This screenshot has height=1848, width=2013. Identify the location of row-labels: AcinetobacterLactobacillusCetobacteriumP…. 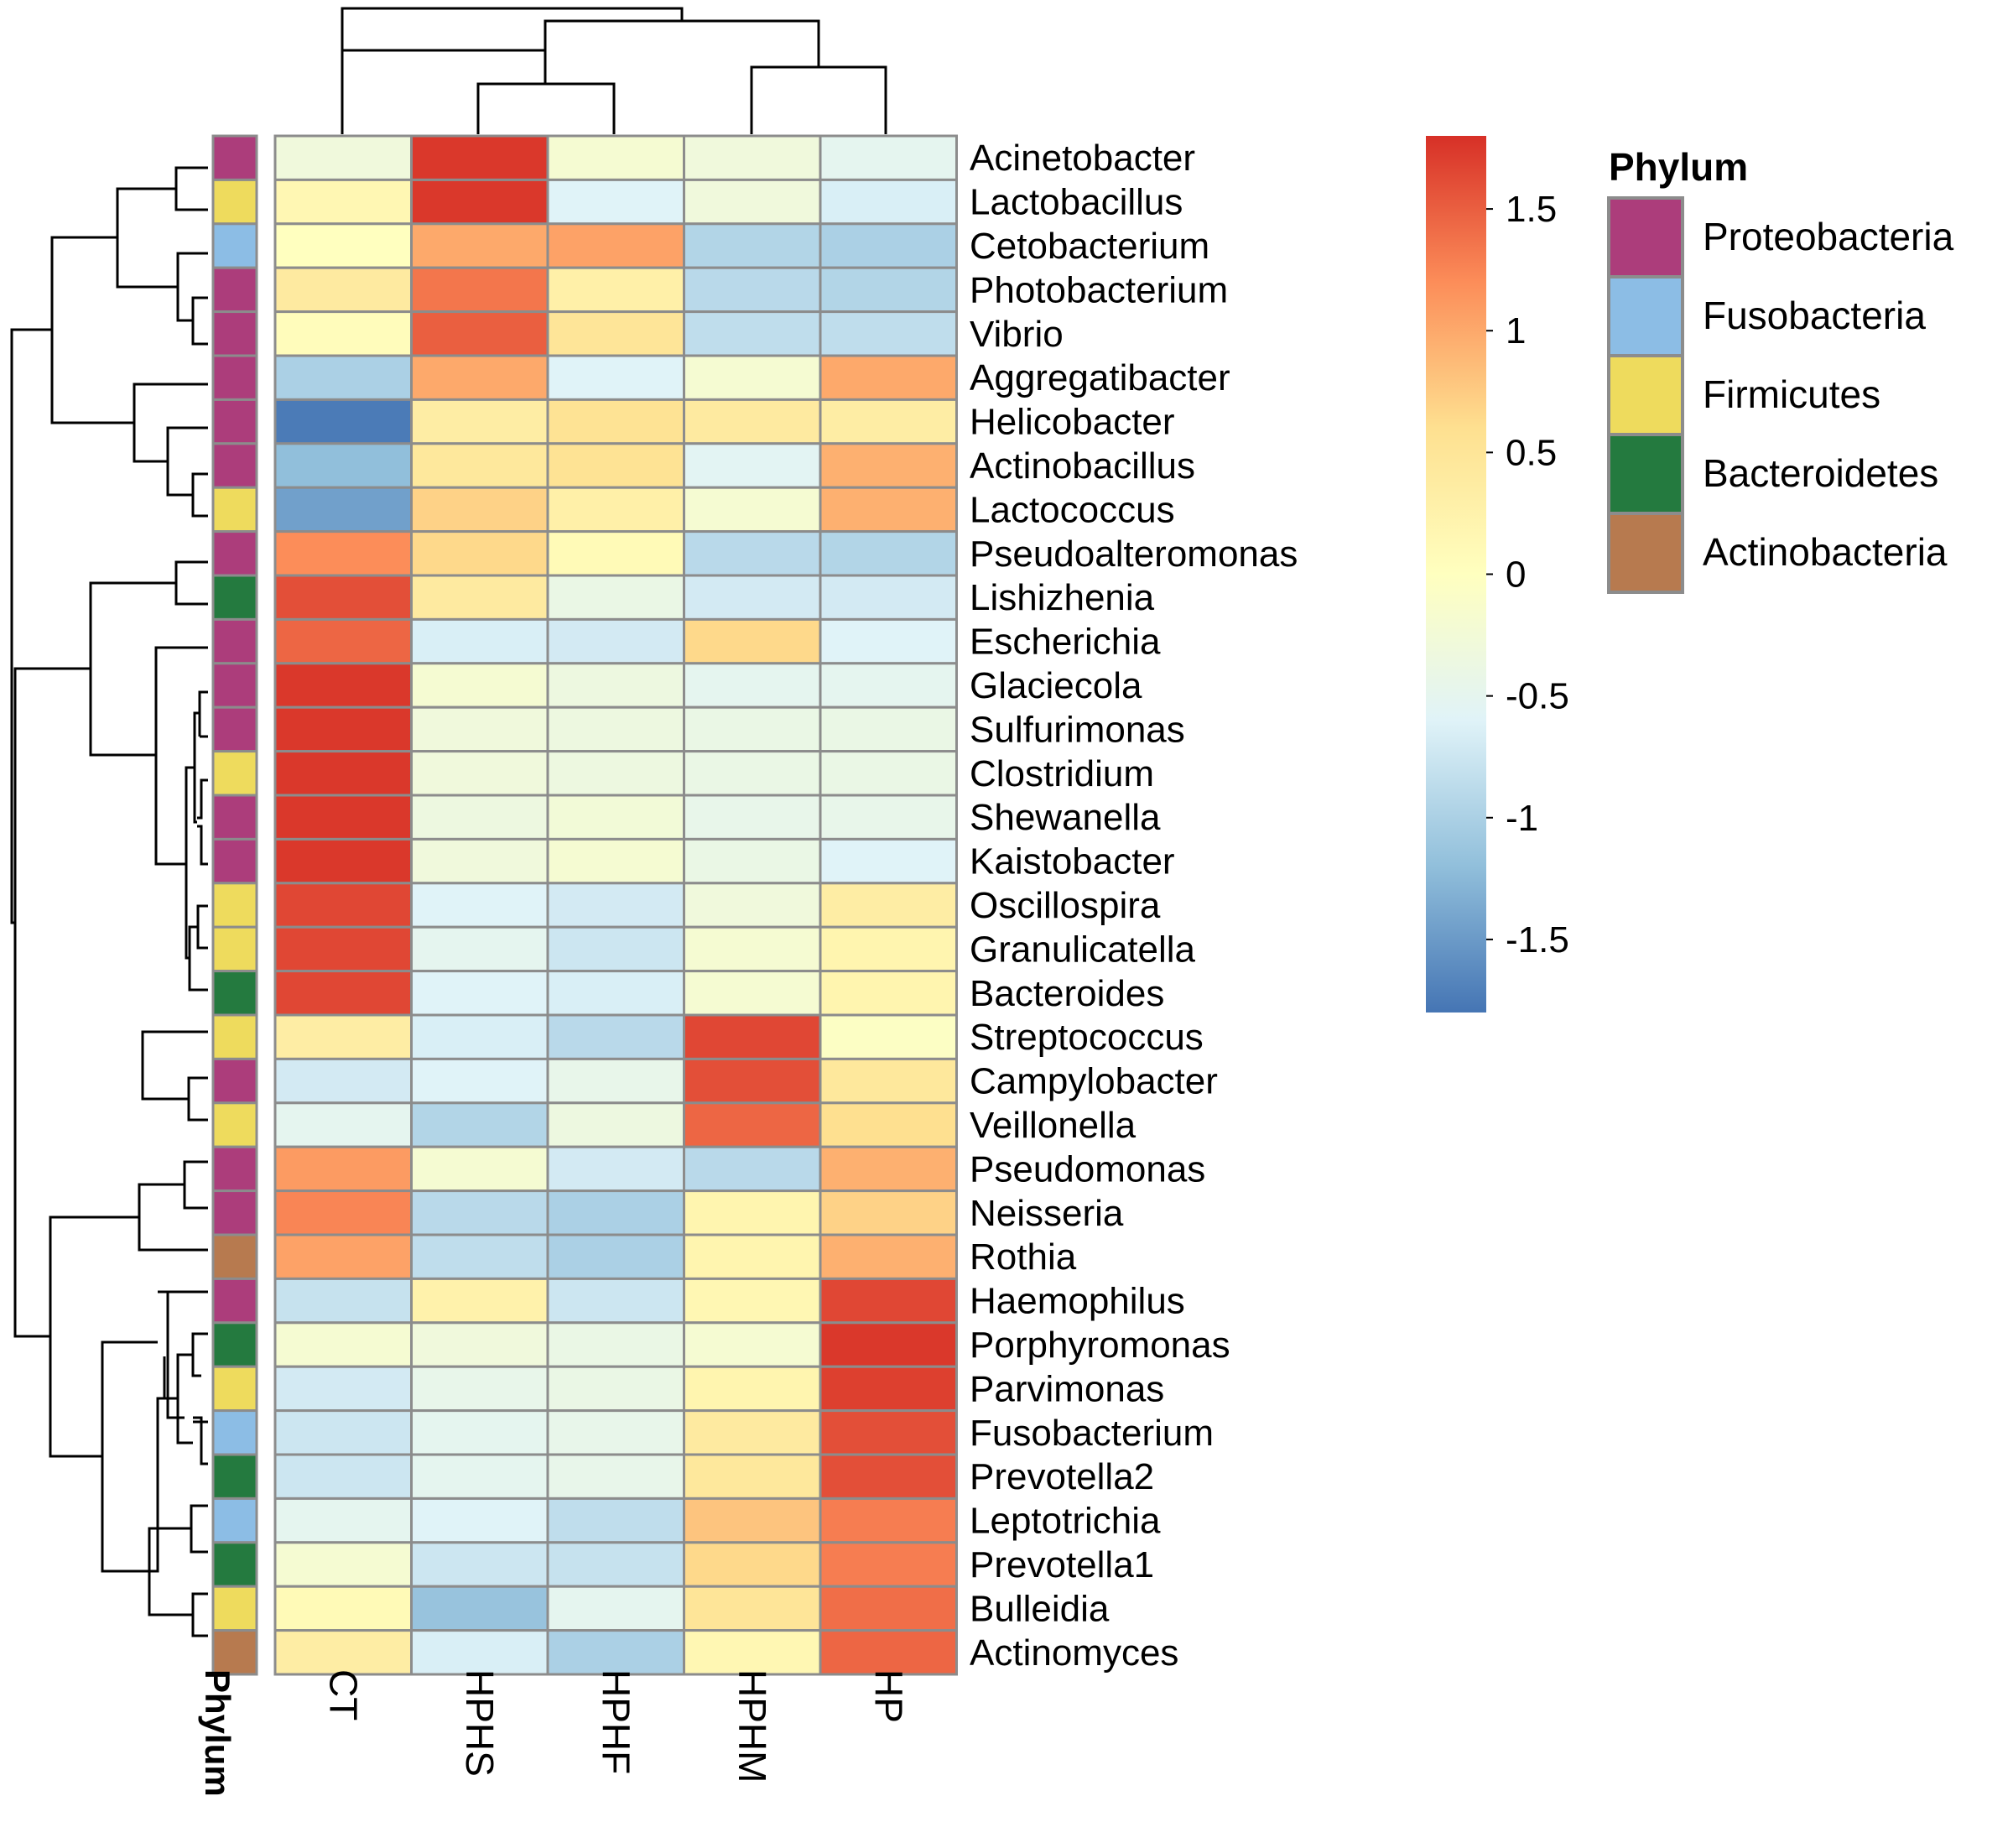
(1134, 906).